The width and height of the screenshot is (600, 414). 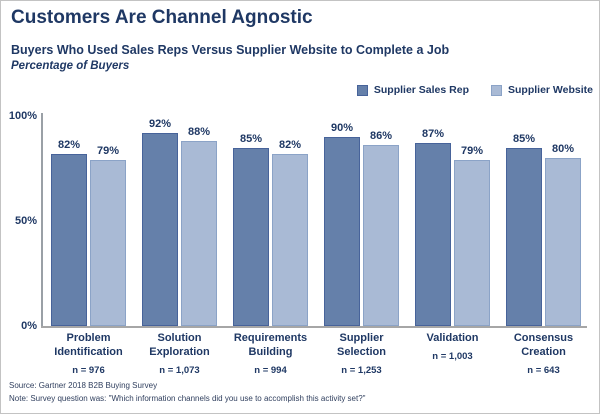 I want to click on category-label: Solution Exploration, so click(x=179, y=345).